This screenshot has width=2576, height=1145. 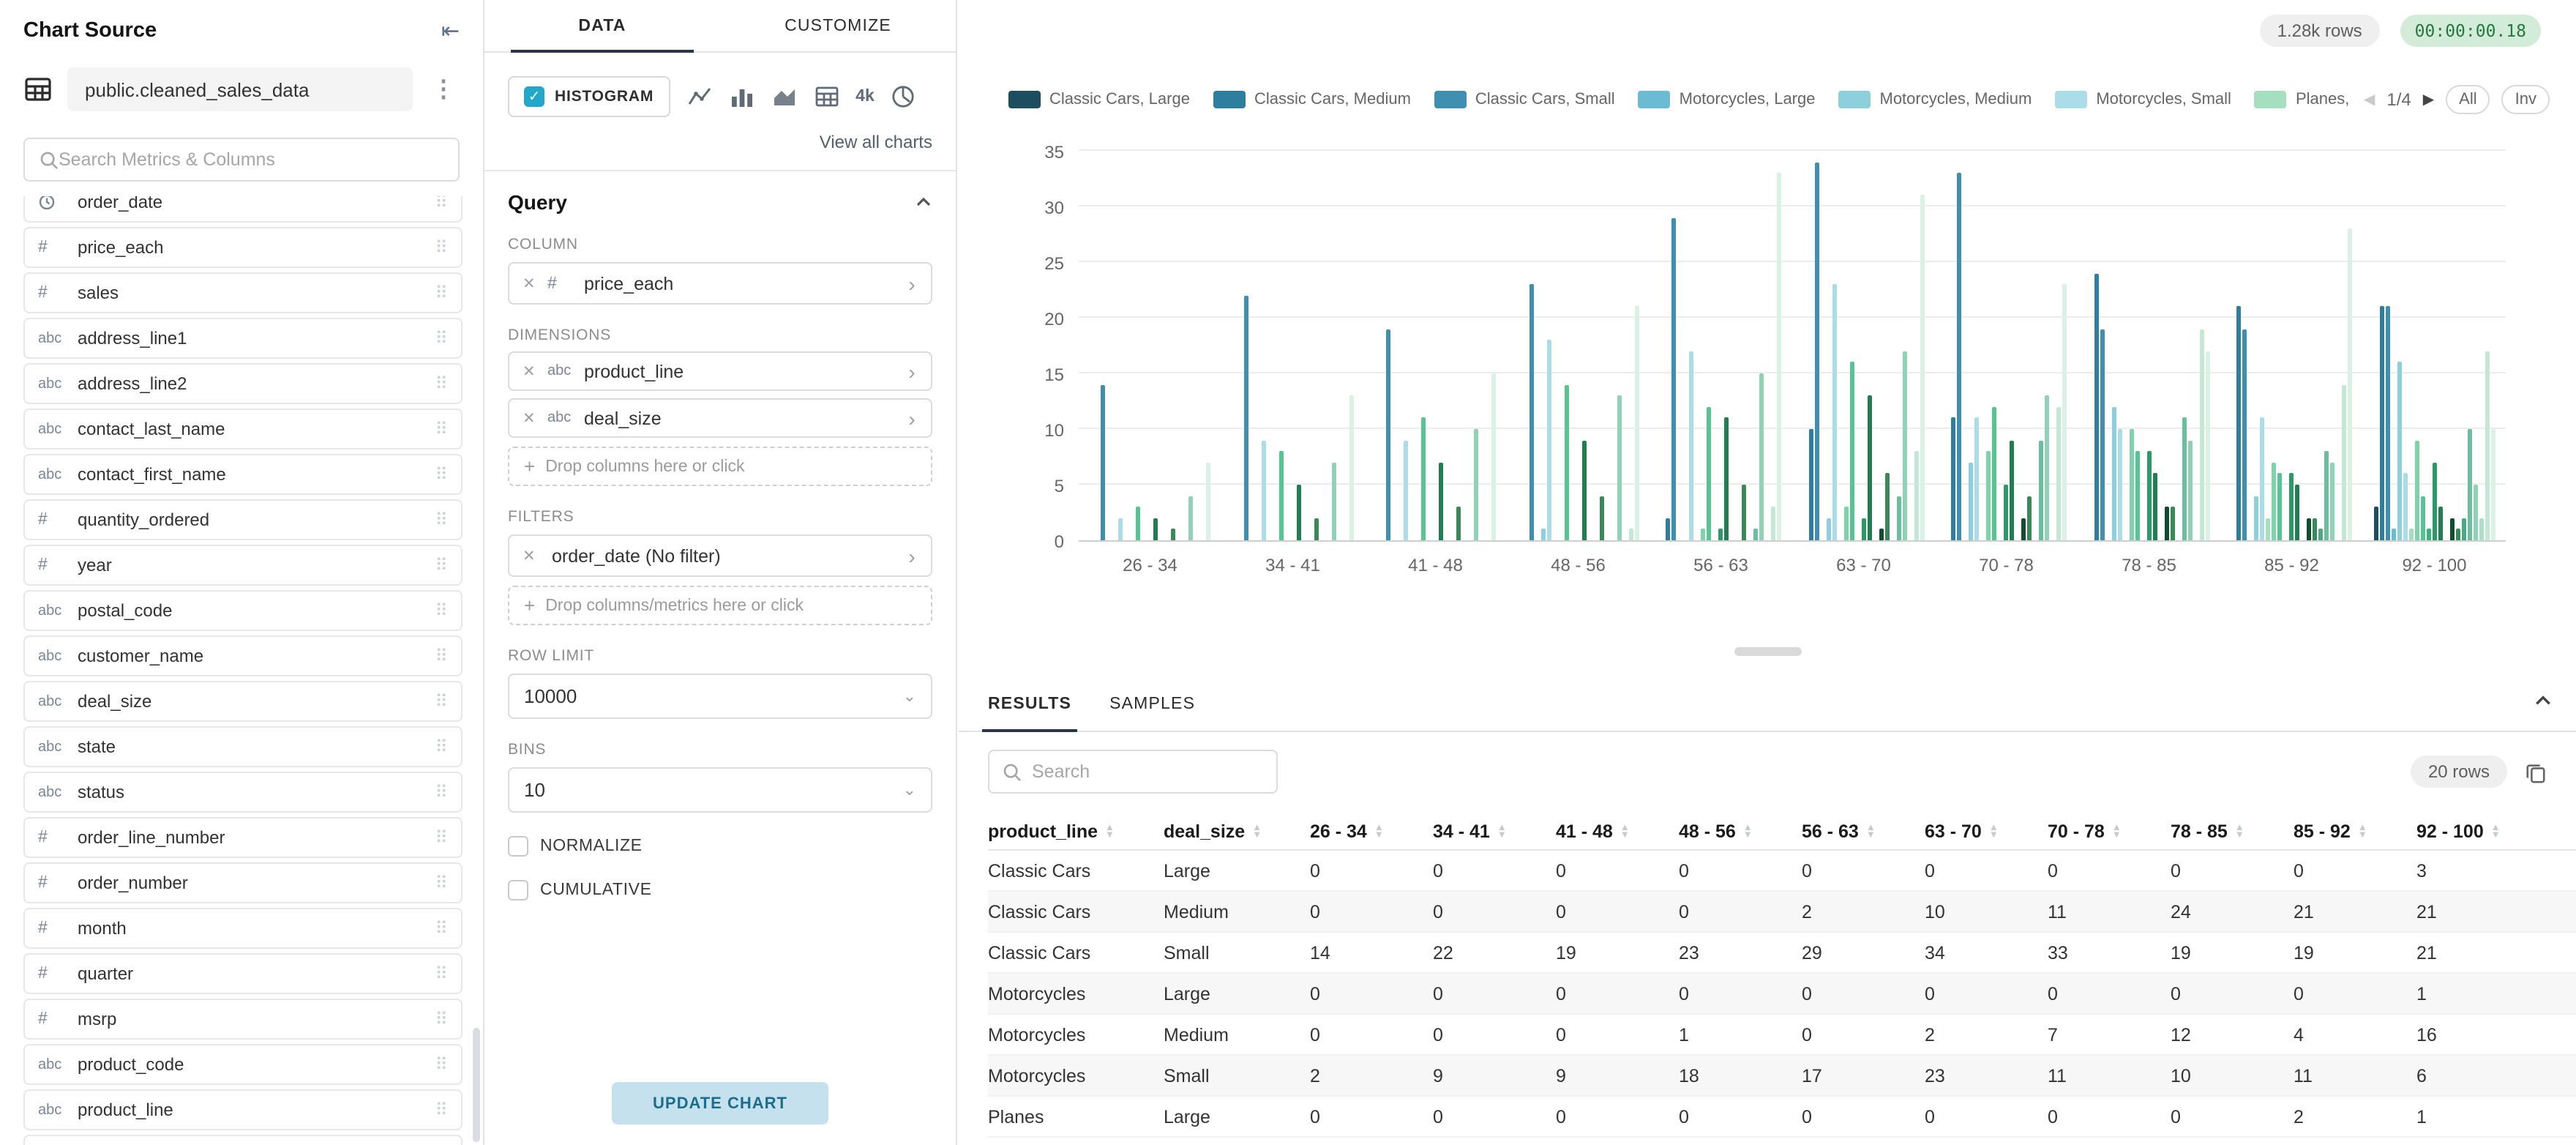 What do you see at coordinates (243, 519) in the screenshot?
I see `column-item: # quantity_ordered ⠿` at bounding box center [243, 519].